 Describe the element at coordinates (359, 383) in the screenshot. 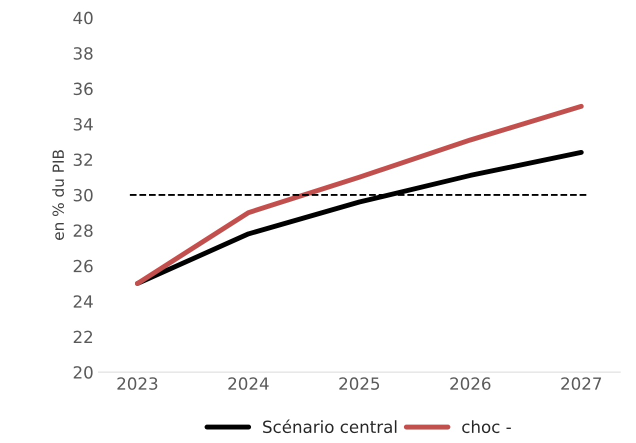

I see `x-tick-label: 2025` at that location.